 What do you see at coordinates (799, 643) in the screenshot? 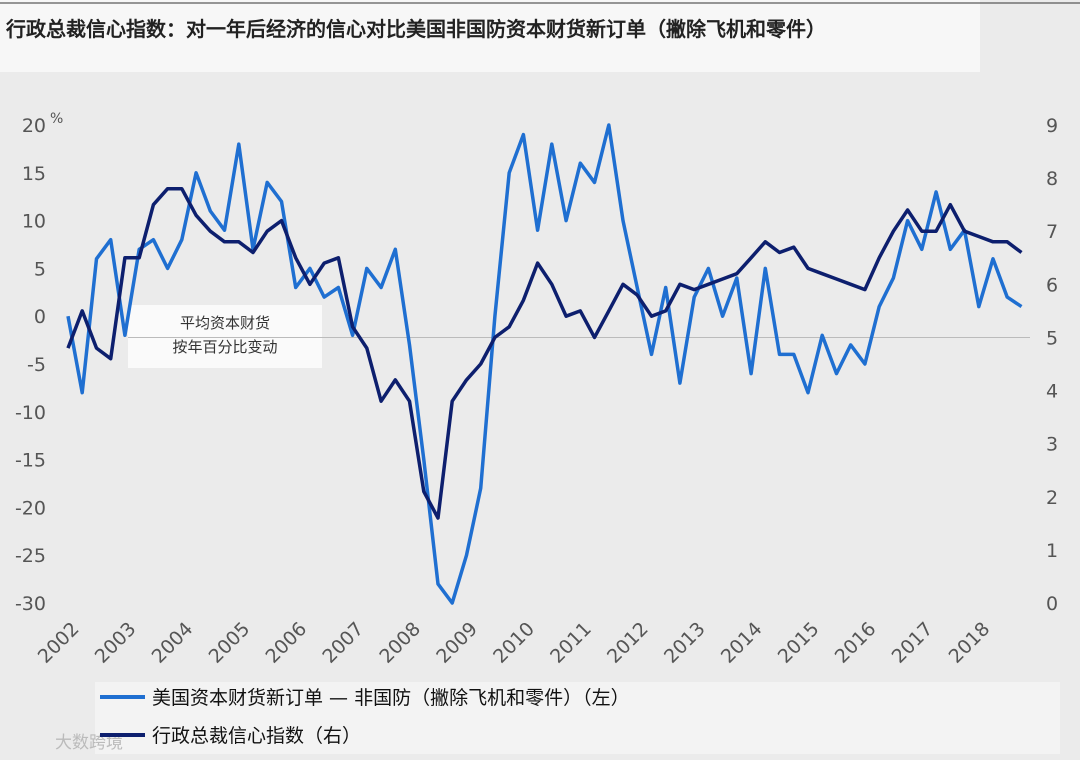
I see `x-tick-label: 2015` at bounding box center [799, 643].